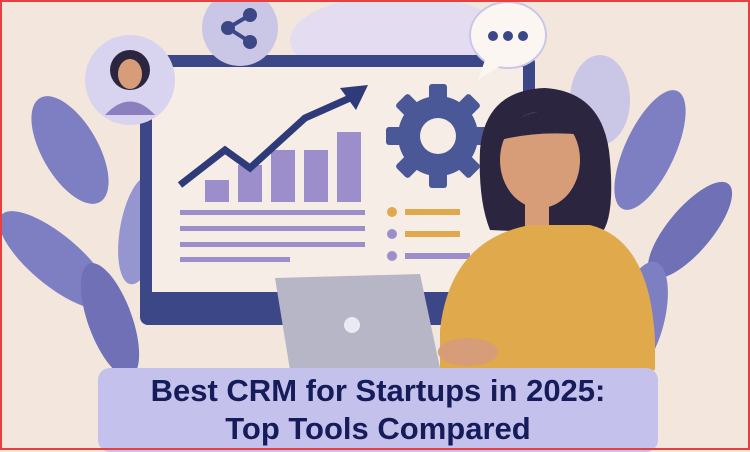 This screenshot has width=750, height=452. Describe the element at coordinates (240, 33) in the screenshot. I see `share-icon` at that location.